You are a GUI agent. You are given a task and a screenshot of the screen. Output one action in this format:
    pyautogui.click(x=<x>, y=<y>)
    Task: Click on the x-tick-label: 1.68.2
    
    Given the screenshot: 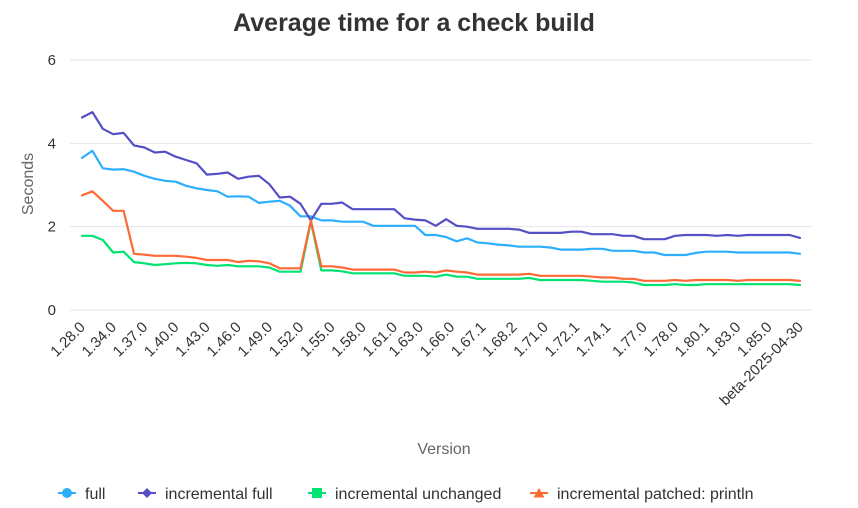 What is the action you would take?
    pyautogui.click(x=500, y=340)
    